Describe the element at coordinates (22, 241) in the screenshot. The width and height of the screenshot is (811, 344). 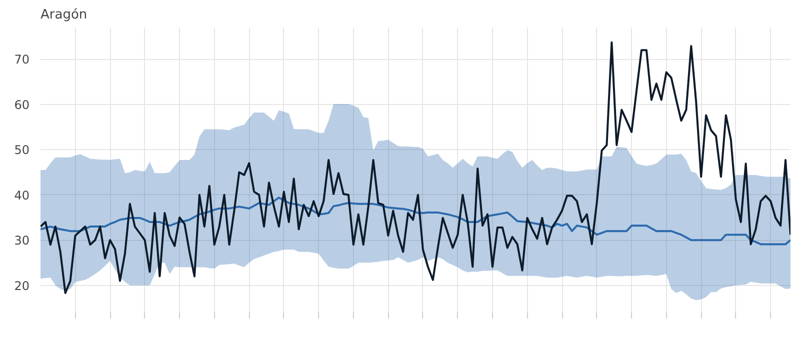
I see `y-tick-label: 30` at that location.